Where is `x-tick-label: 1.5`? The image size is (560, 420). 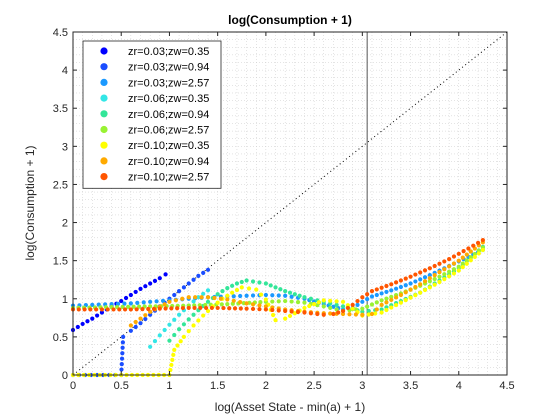
x-tick-label: 1.5 is located at coordinates (217, 386).